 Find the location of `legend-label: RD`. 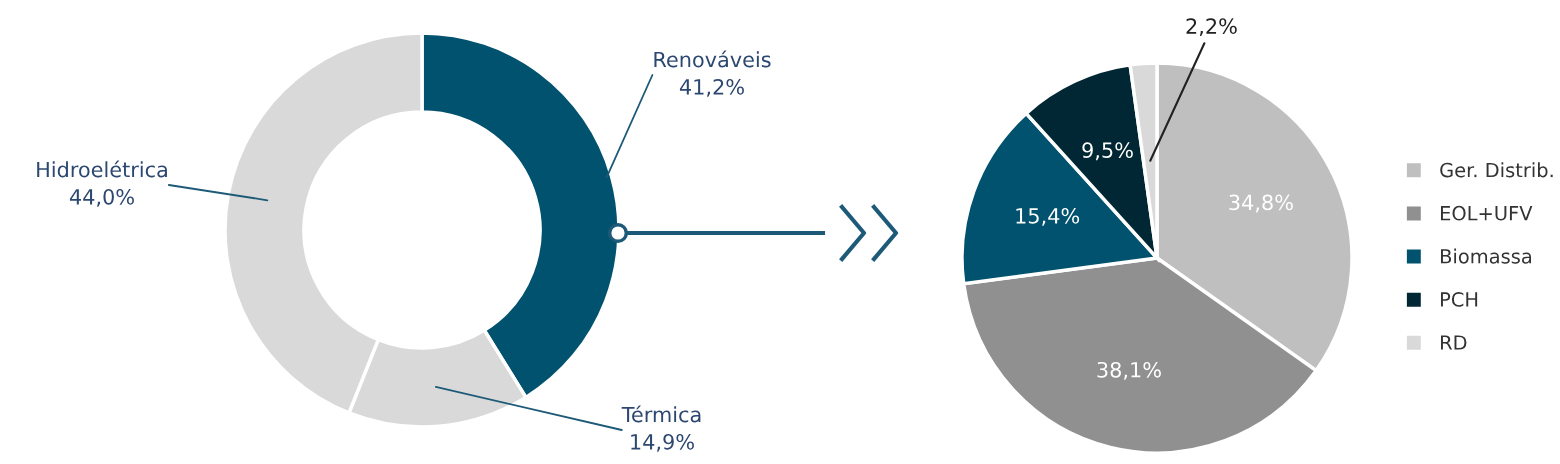

legend-label: RD is located at coordinates (1454, 342).